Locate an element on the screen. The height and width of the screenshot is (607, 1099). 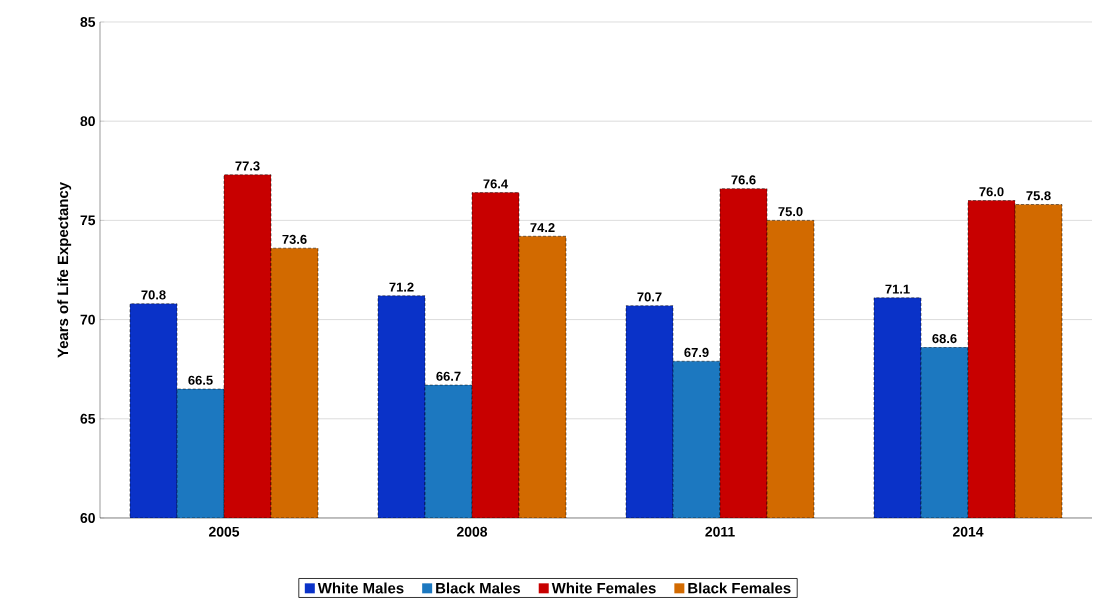
data-label: 73.6 is located at coordinates (294, 239).